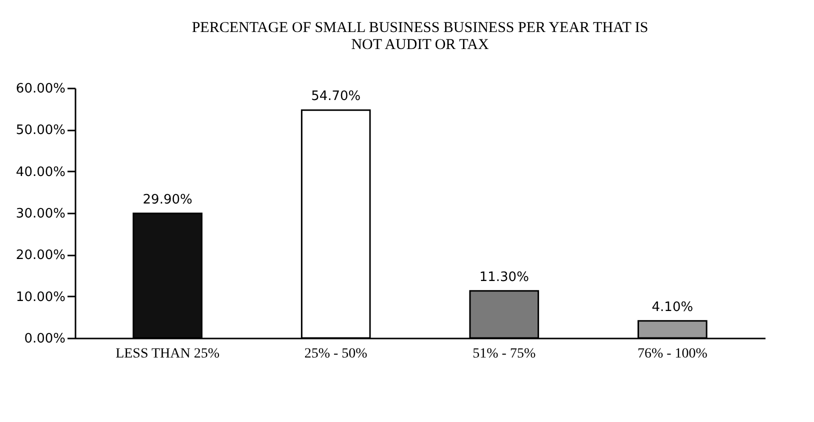 The height and width of the screenshot is (422, 814). Describe the element at coordinates (336, 96) in the screenshot. I see `data-label: 54.70%` at that location.